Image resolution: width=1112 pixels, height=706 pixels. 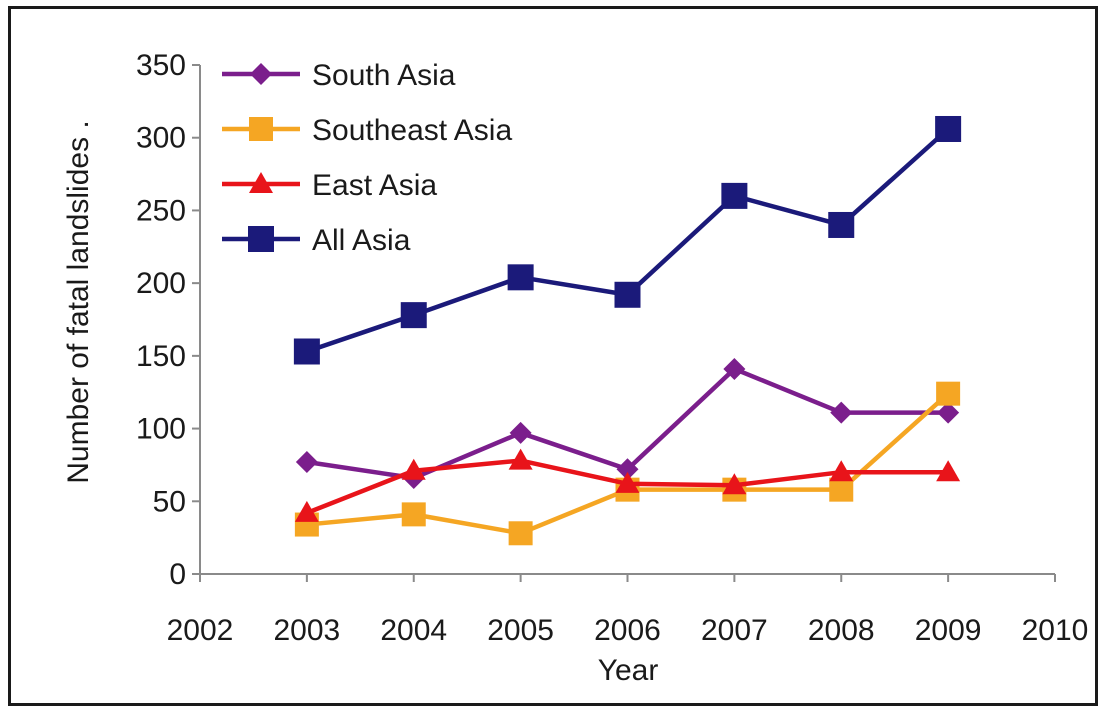 I want to click on x-tick-label: 2007, so click(x=734, y=630).